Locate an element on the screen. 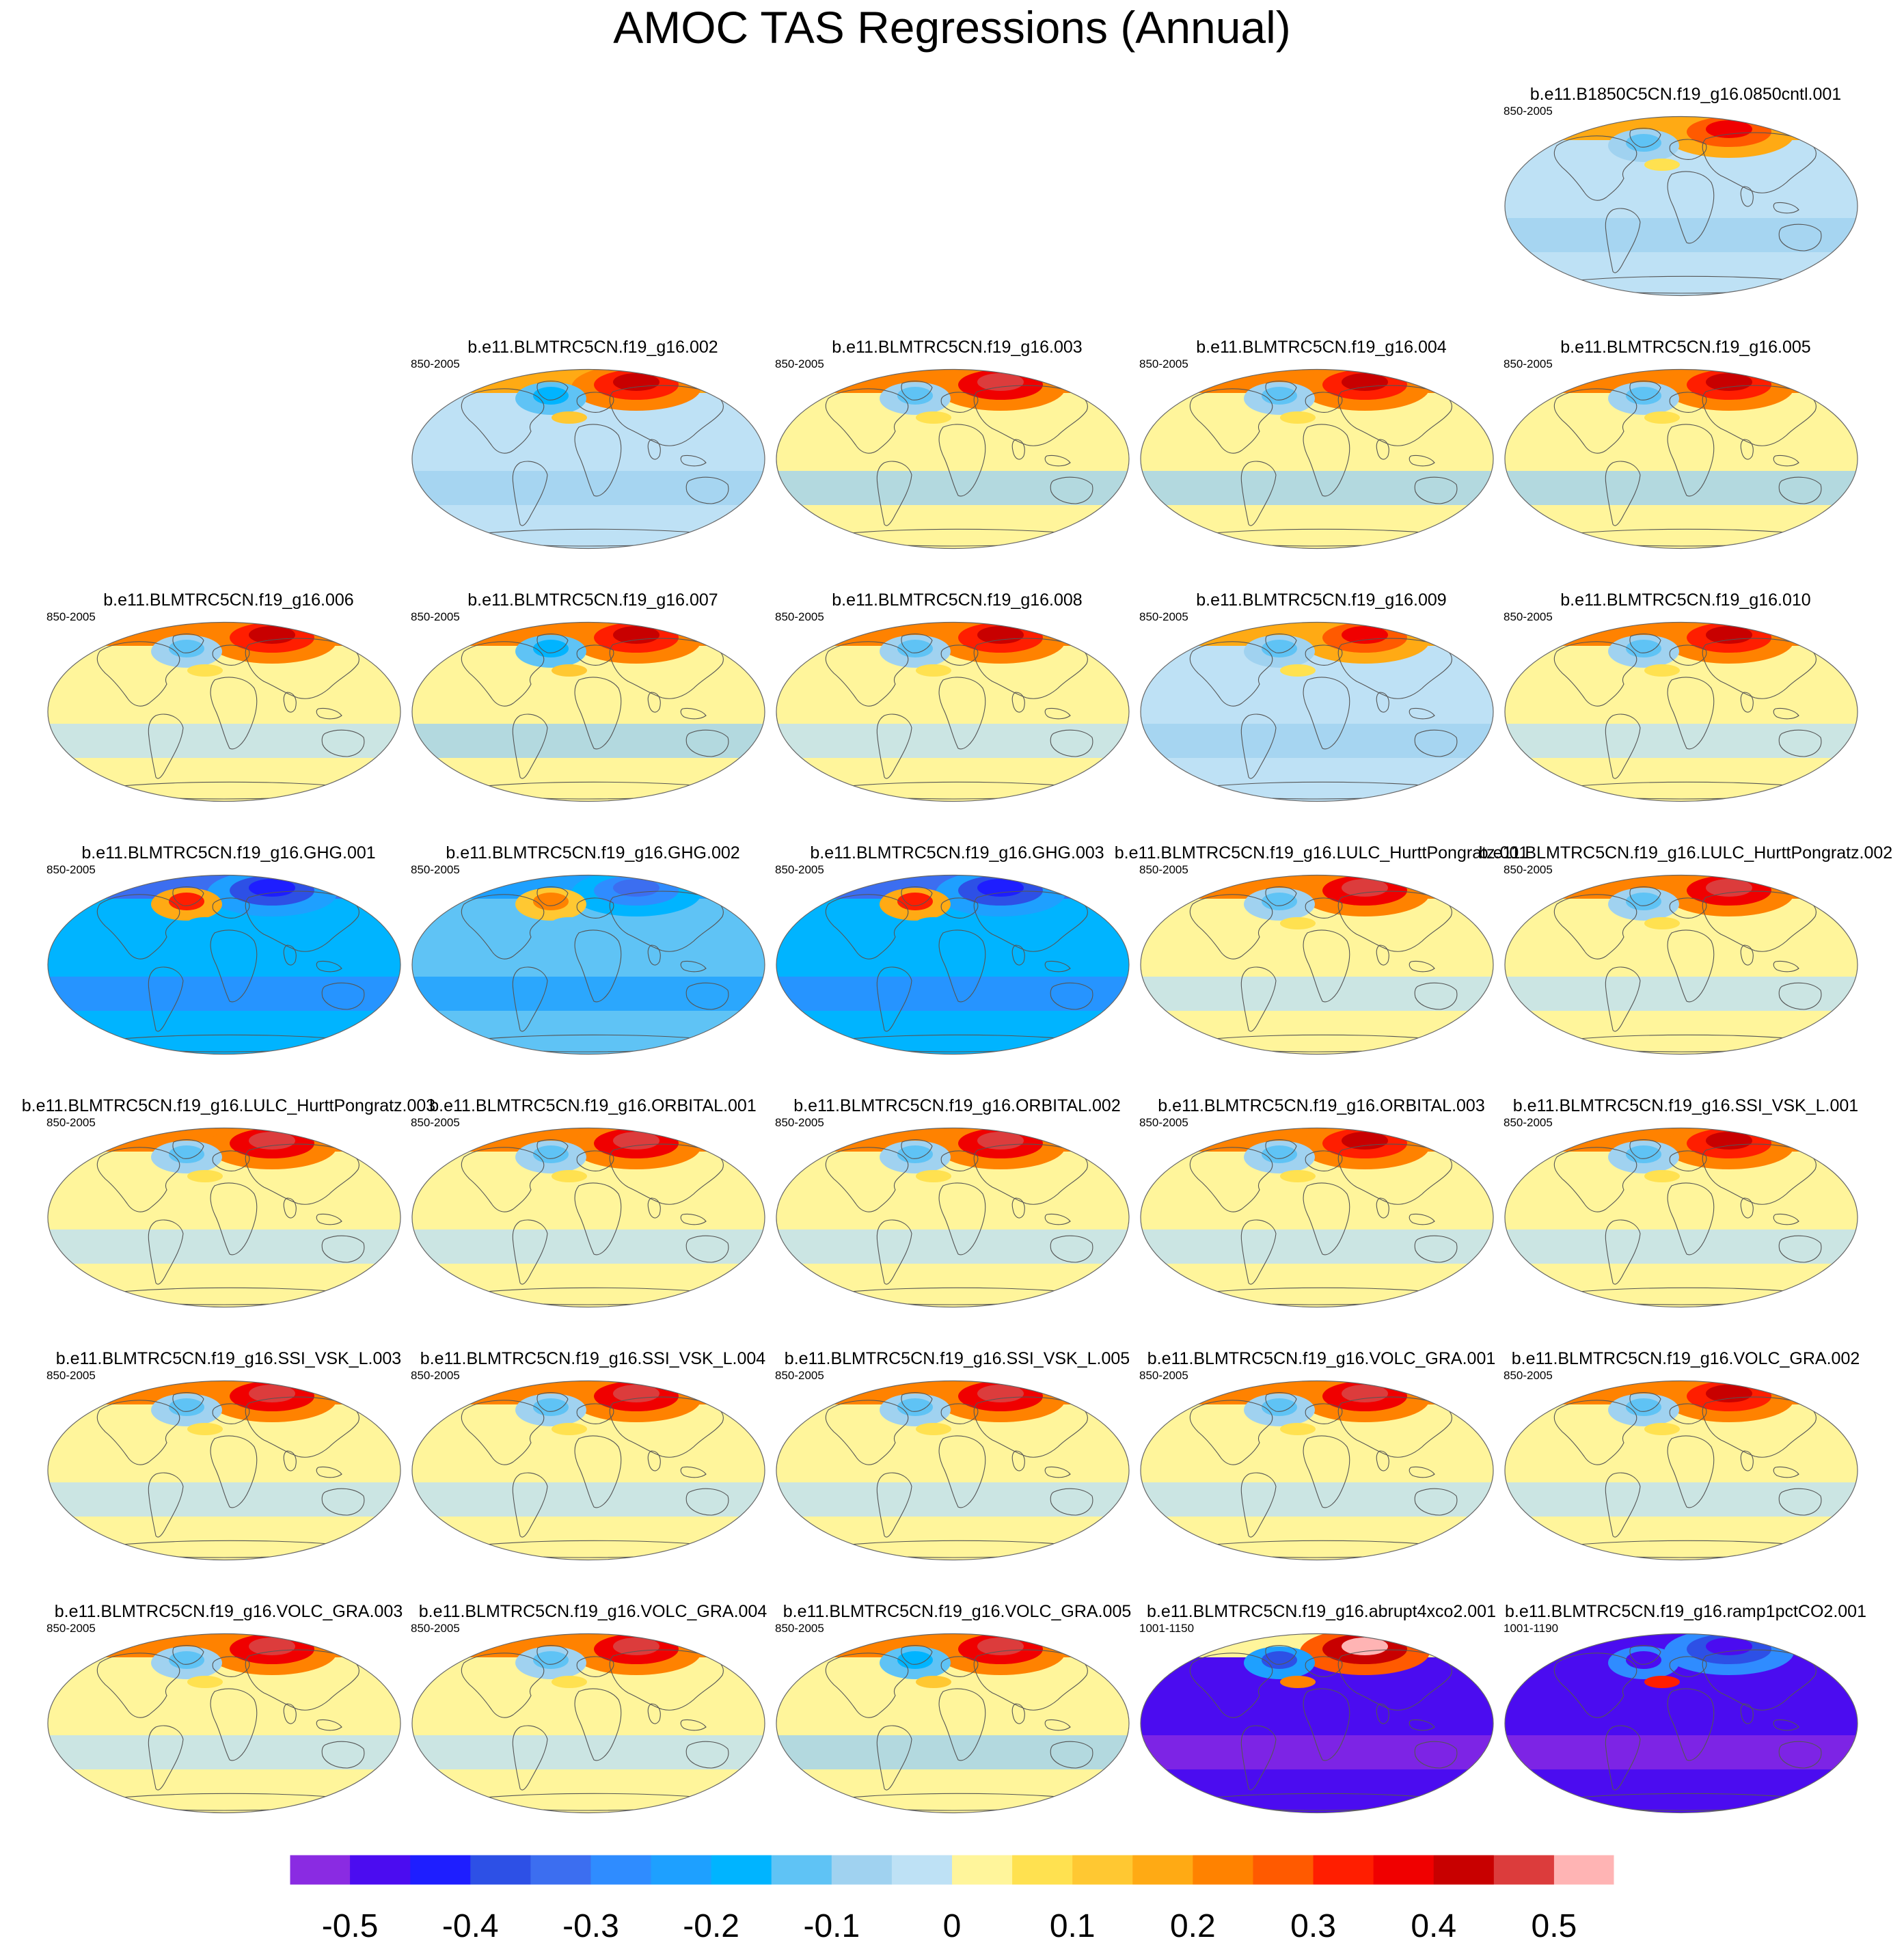 The width and height of the screenshot is (1904, 1943). map-svg is located at coordinates (1681, 712).